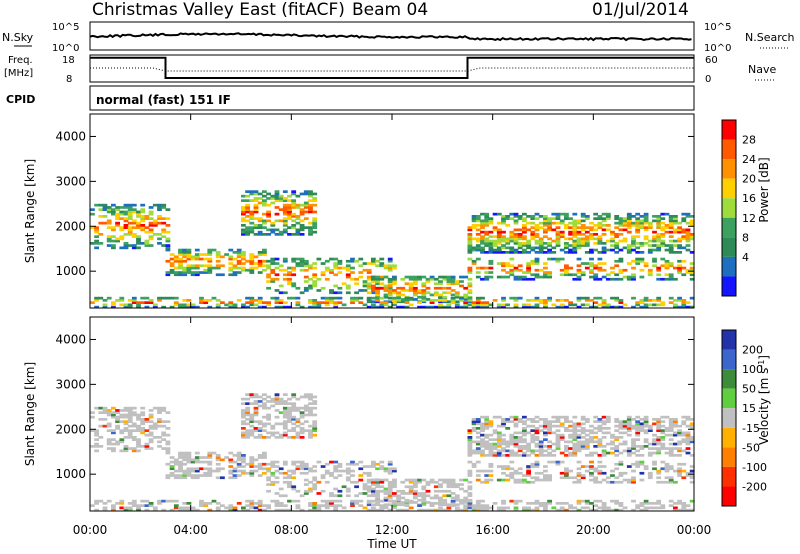  I want to click on nsky-label: N.Sky, so click(18, 37).